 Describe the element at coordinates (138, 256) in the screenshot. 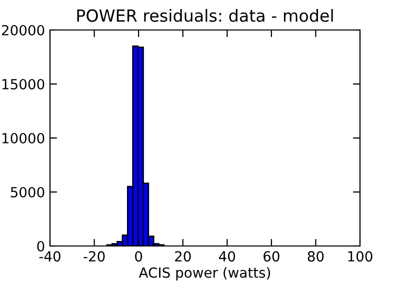

I see `x-tick-label: 0` at that location.